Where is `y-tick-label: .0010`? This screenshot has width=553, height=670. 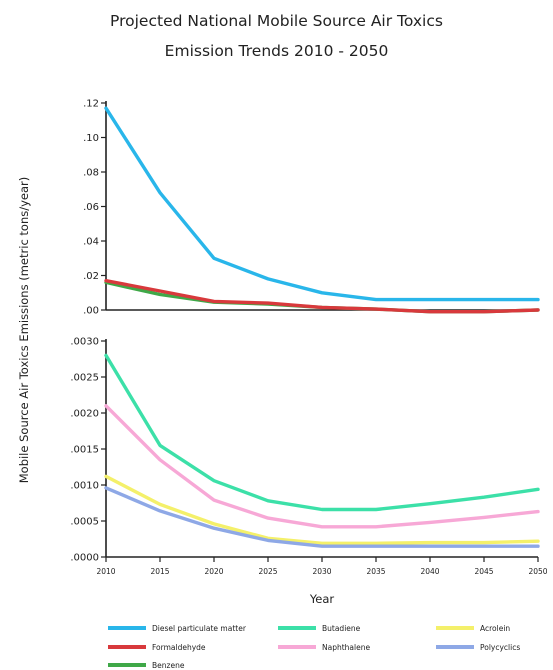
y-tick-label: .0010 is located at coordinates (84, 486).